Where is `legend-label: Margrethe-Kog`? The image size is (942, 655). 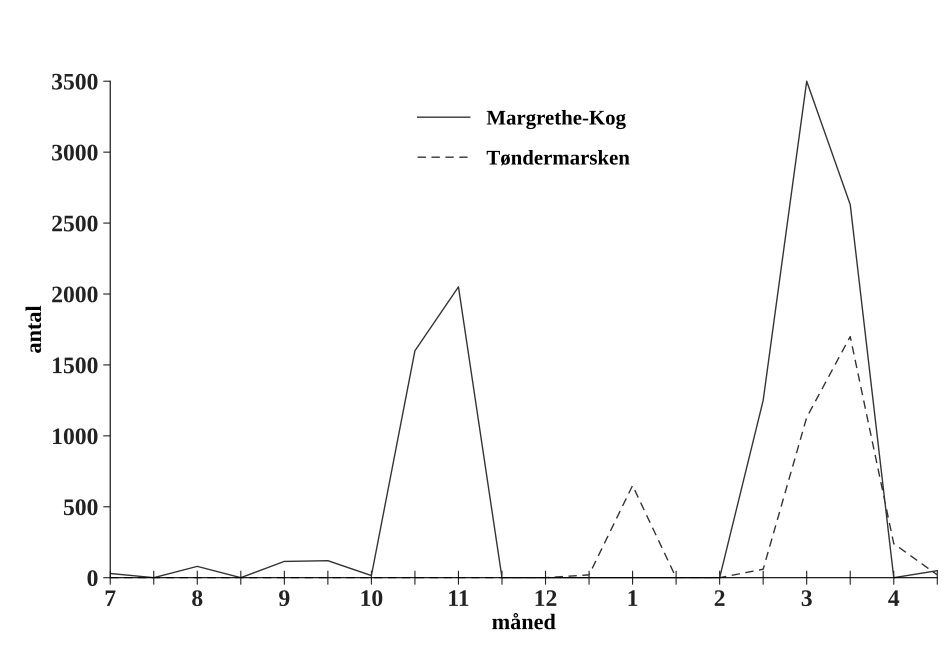
legend-label: Margrethe-Kog is located at coordinates (556, 120).